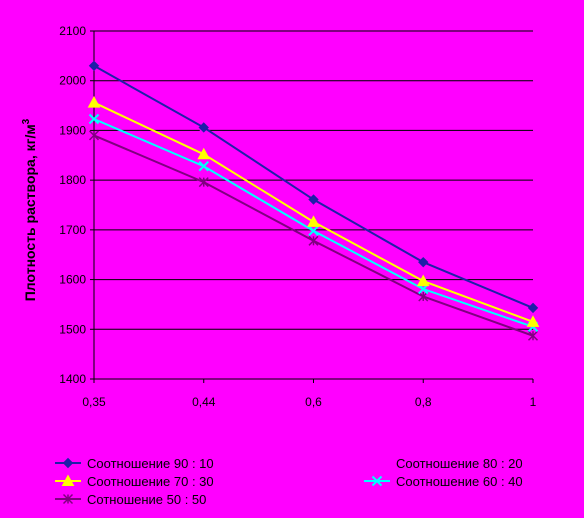 The height and width of the screenshot is (518, 584). What do you see at coordinates (26, 121) in the screenshot?
I see `y-axis-label-superscript: 3` at bounding box center [26, 121].